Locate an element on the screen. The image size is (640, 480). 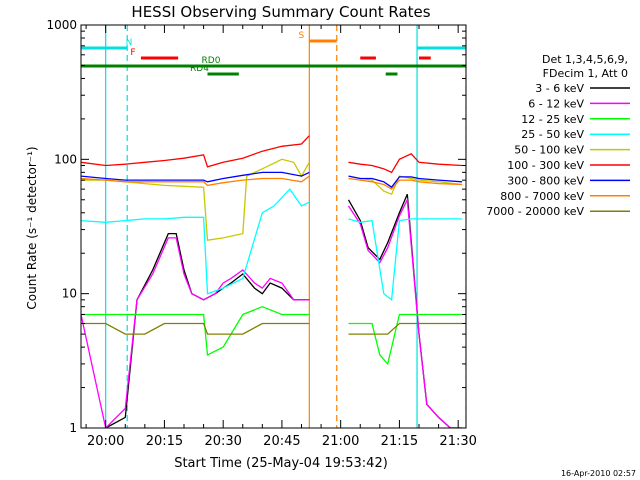
flag-label-f: F is located at coordinates (132, 53).